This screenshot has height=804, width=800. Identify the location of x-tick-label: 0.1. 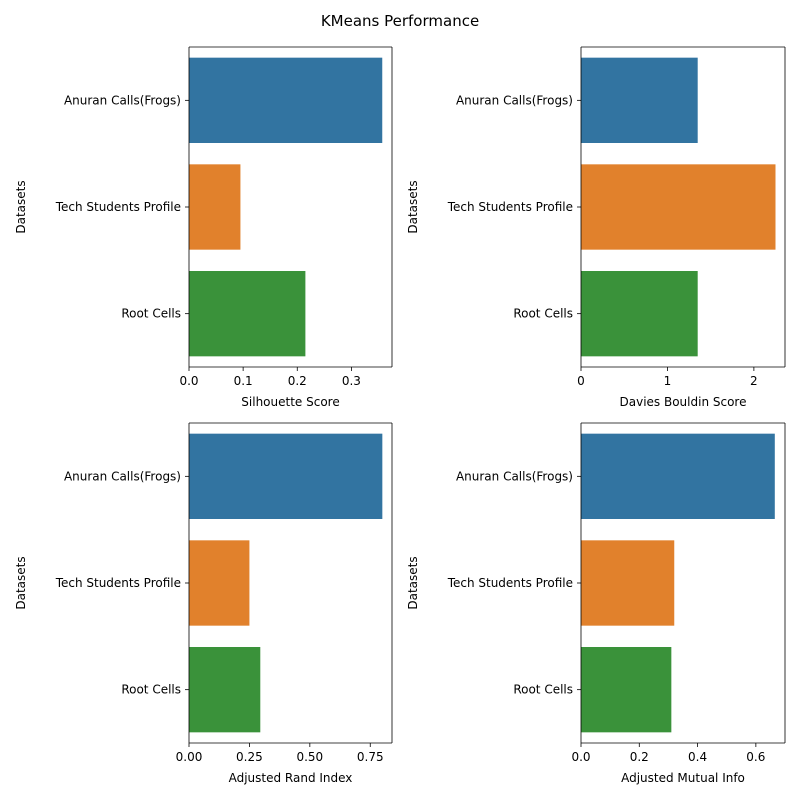
(243, 381).